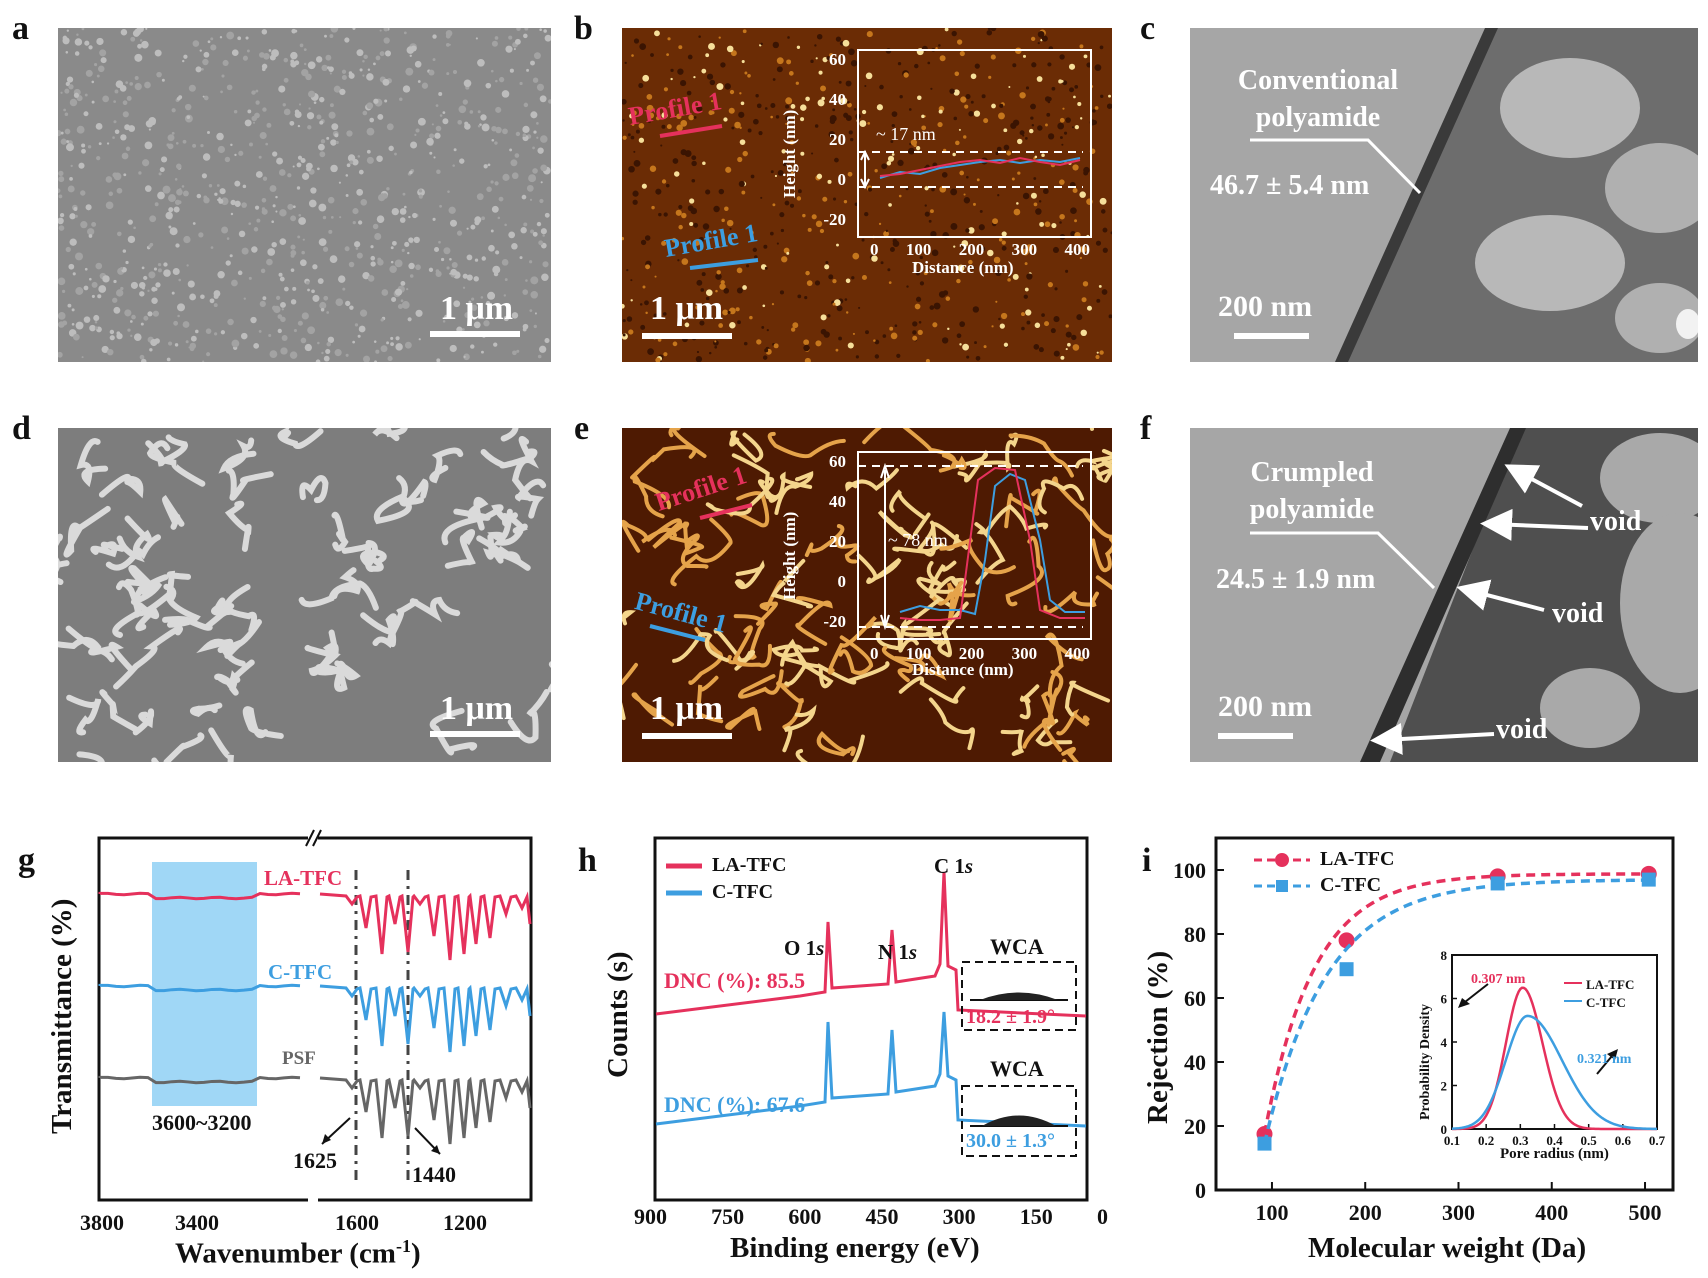 The height and width of the screenshot is (1278, 1708). Describe the element at coordinates (1554, 1042) in the screenshot. I see `inset-frame` at that location.